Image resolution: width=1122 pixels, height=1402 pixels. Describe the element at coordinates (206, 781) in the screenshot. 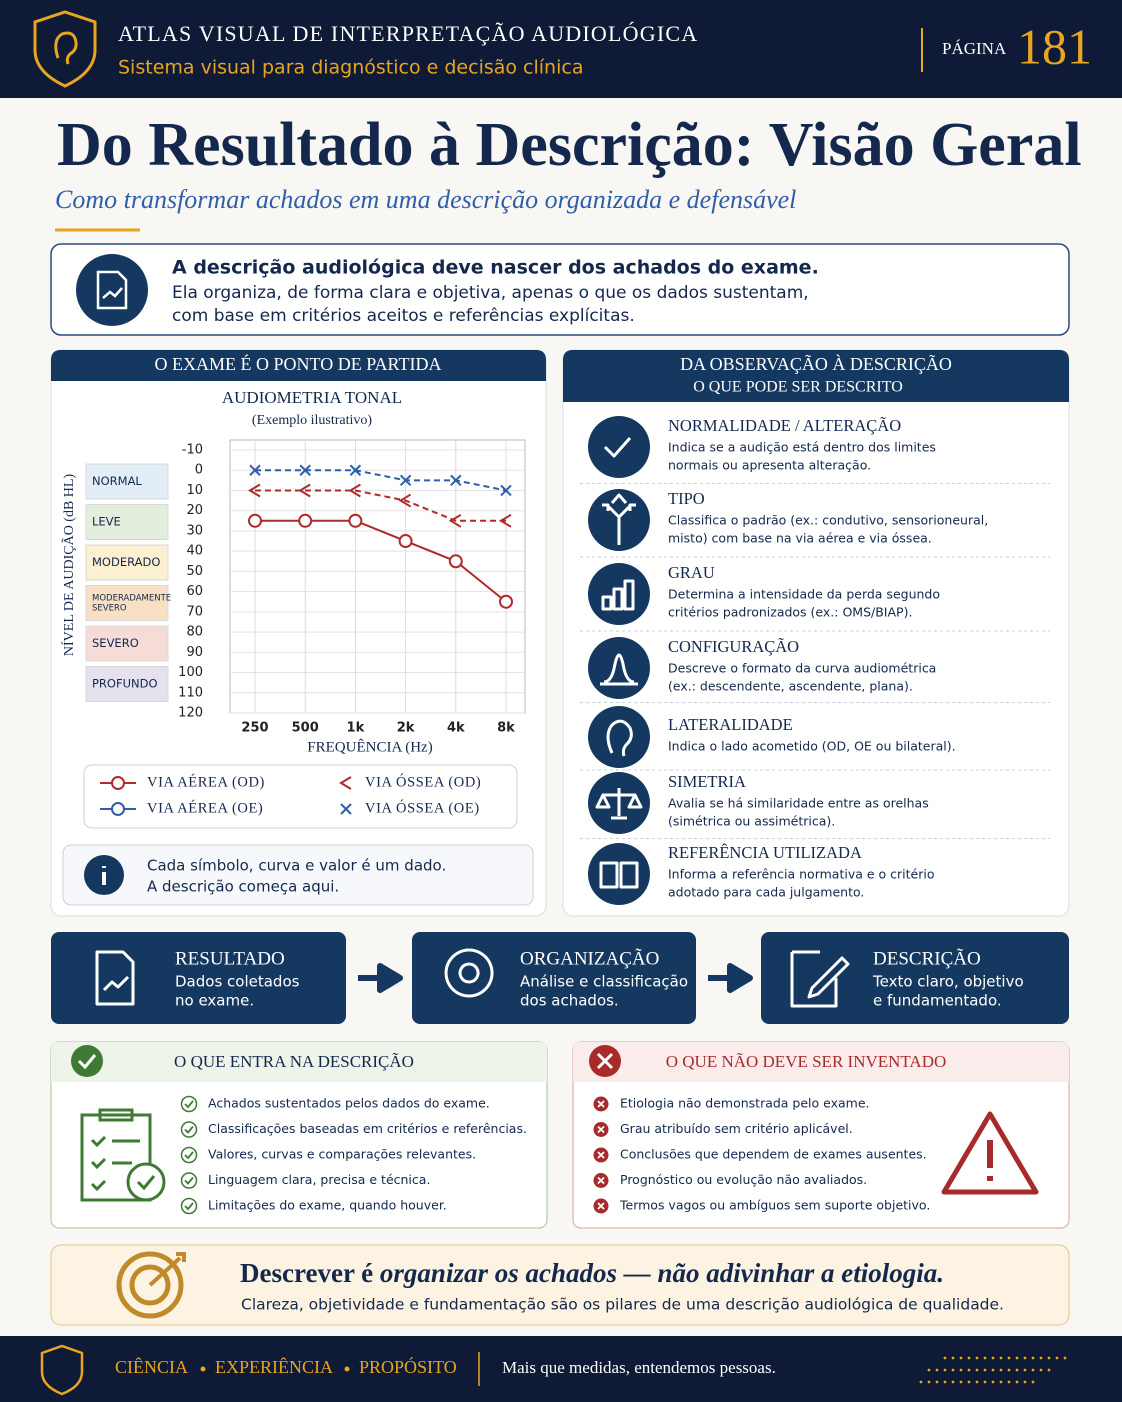

I see `legend-label: VIA AÉREA (OD)` at that location.